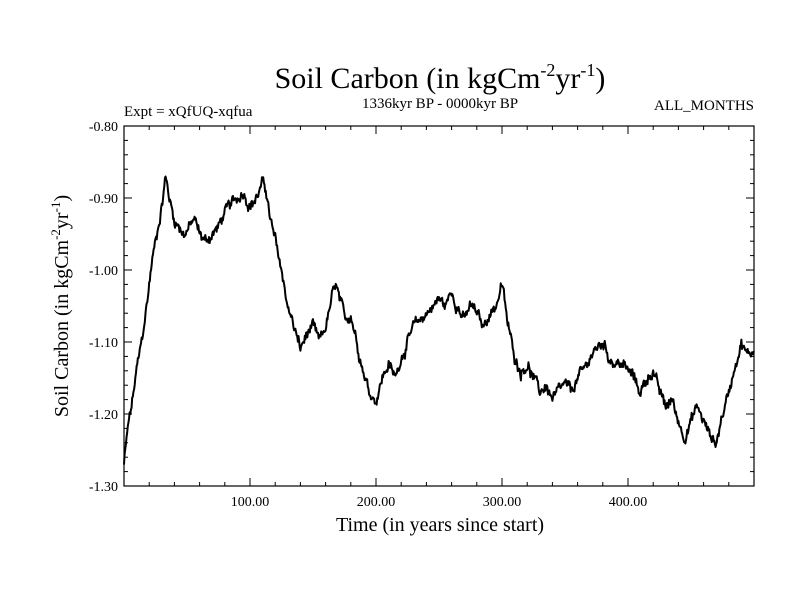 The height and width of the screenshot is (600, 800). I want to click on y-tick-label: -1.00, so click(103, 271).